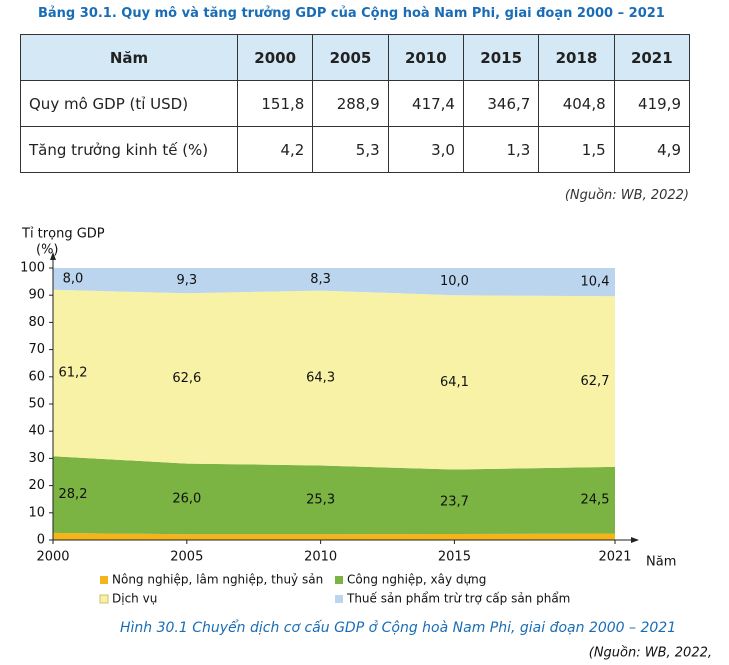  What do you see at coordinates (595, 381) in the screenshot?
I see `data-label: 62,7` at bounding box center [595, 381].